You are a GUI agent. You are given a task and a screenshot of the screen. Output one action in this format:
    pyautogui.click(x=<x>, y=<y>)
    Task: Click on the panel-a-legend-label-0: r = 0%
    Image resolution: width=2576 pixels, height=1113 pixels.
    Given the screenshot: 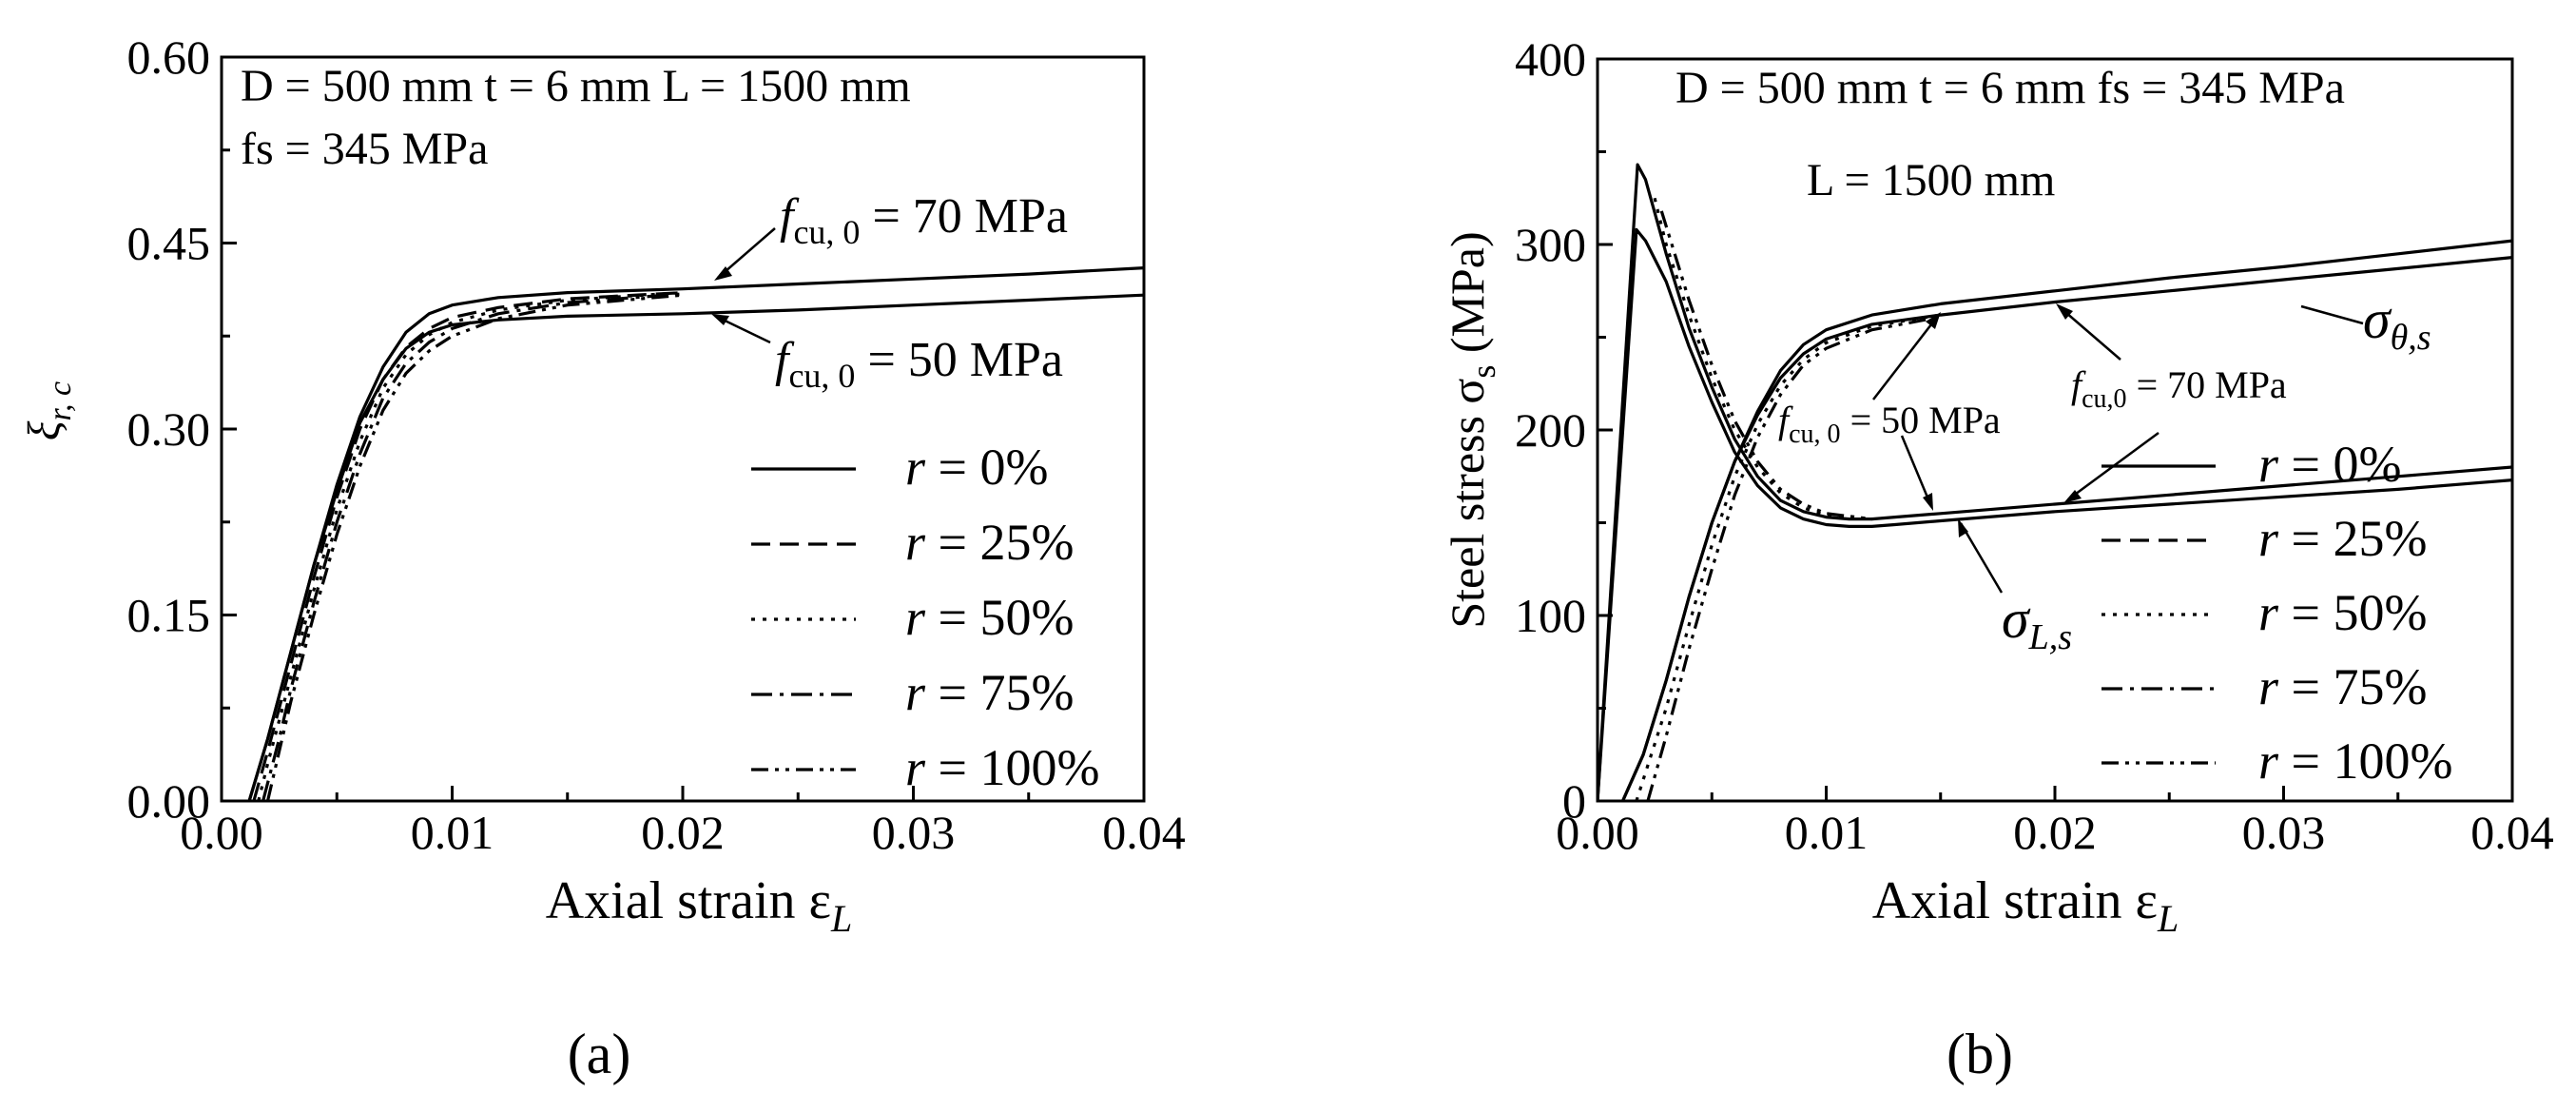 What is the action you would take?
    pyautogui.click(x=976, y=467)
    